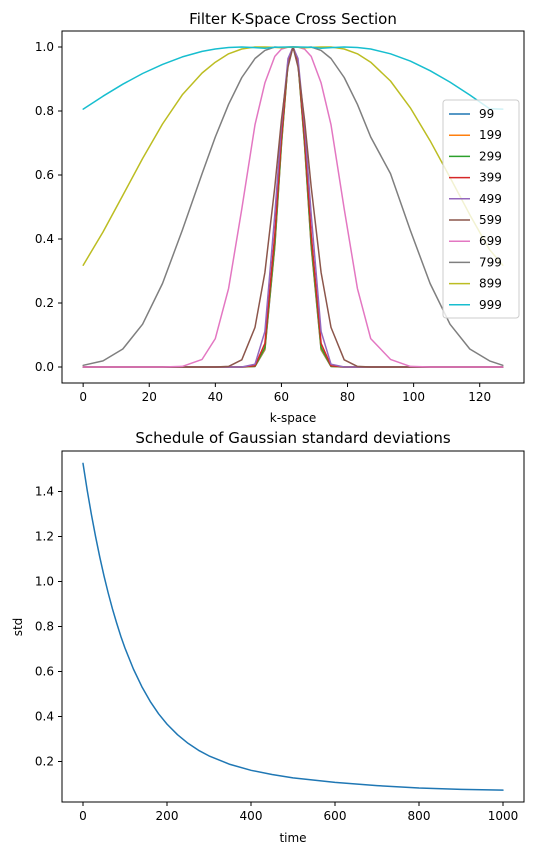  Describe the element at coordinates (215, 397) in the screenshot. I see `chart-top-xtick-label: 40` at that location.